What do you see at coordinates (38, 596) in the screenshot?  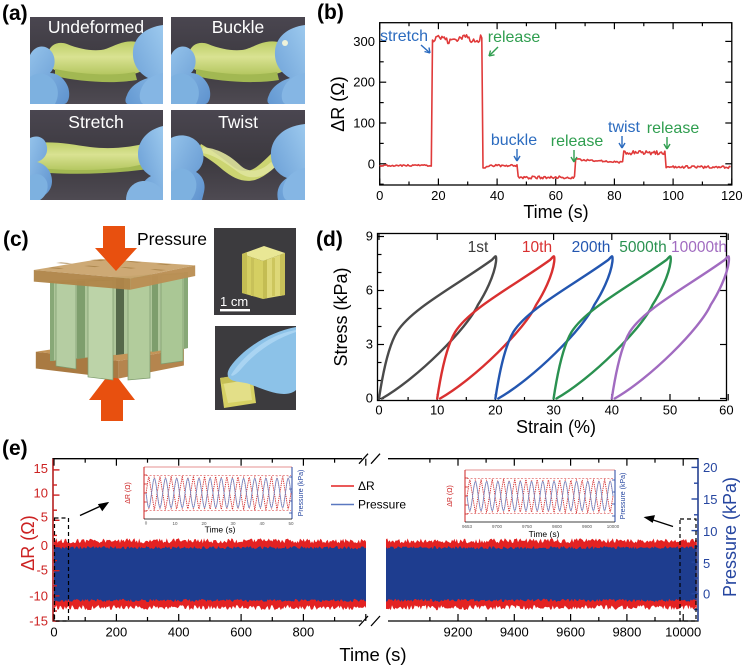 I see `svg-text: -10` at bounding box center [38, 596].